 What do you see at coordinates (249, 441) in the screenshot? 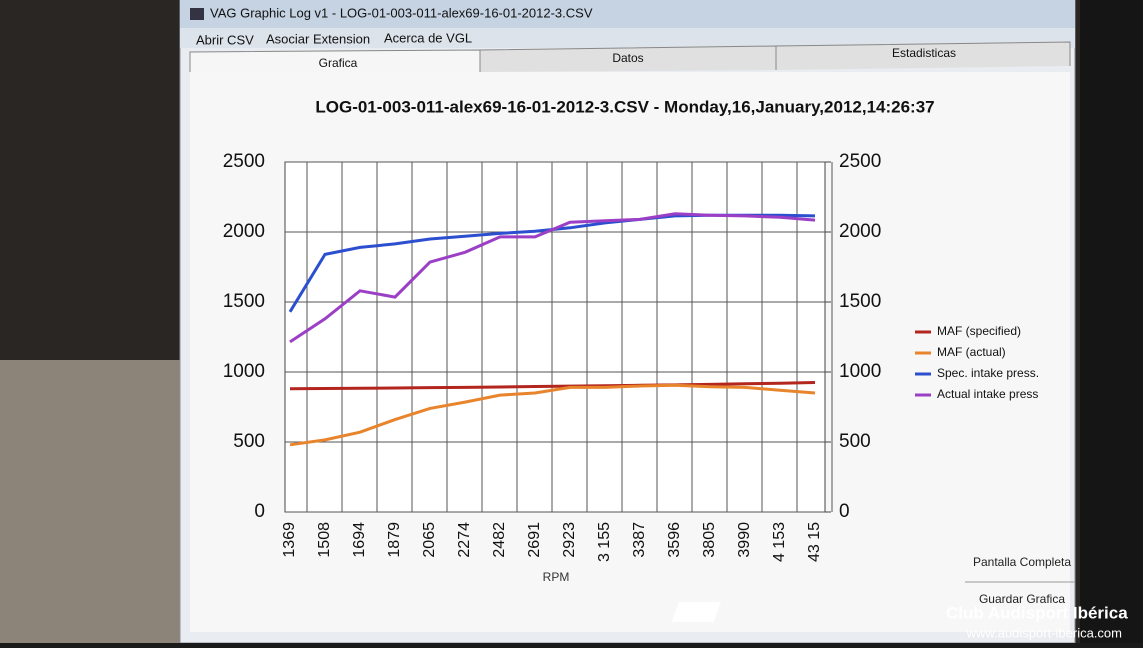
I see `y-tick-label: 500` at bounding box center [249, 441].